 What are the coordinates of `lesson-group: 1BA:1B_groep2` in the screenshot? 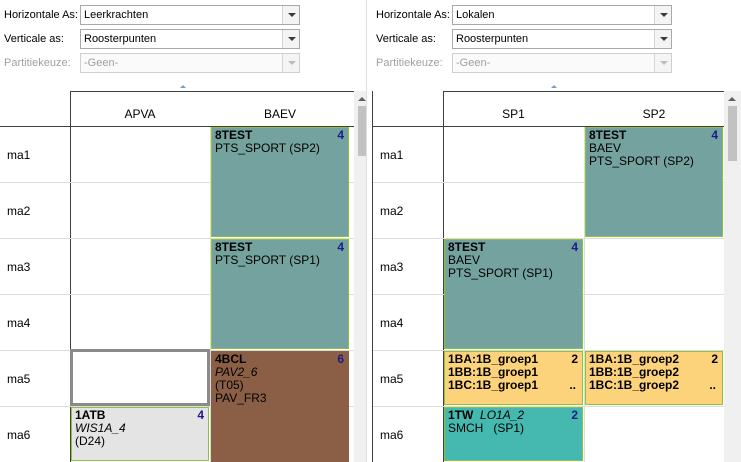 It's located at (634, 359).